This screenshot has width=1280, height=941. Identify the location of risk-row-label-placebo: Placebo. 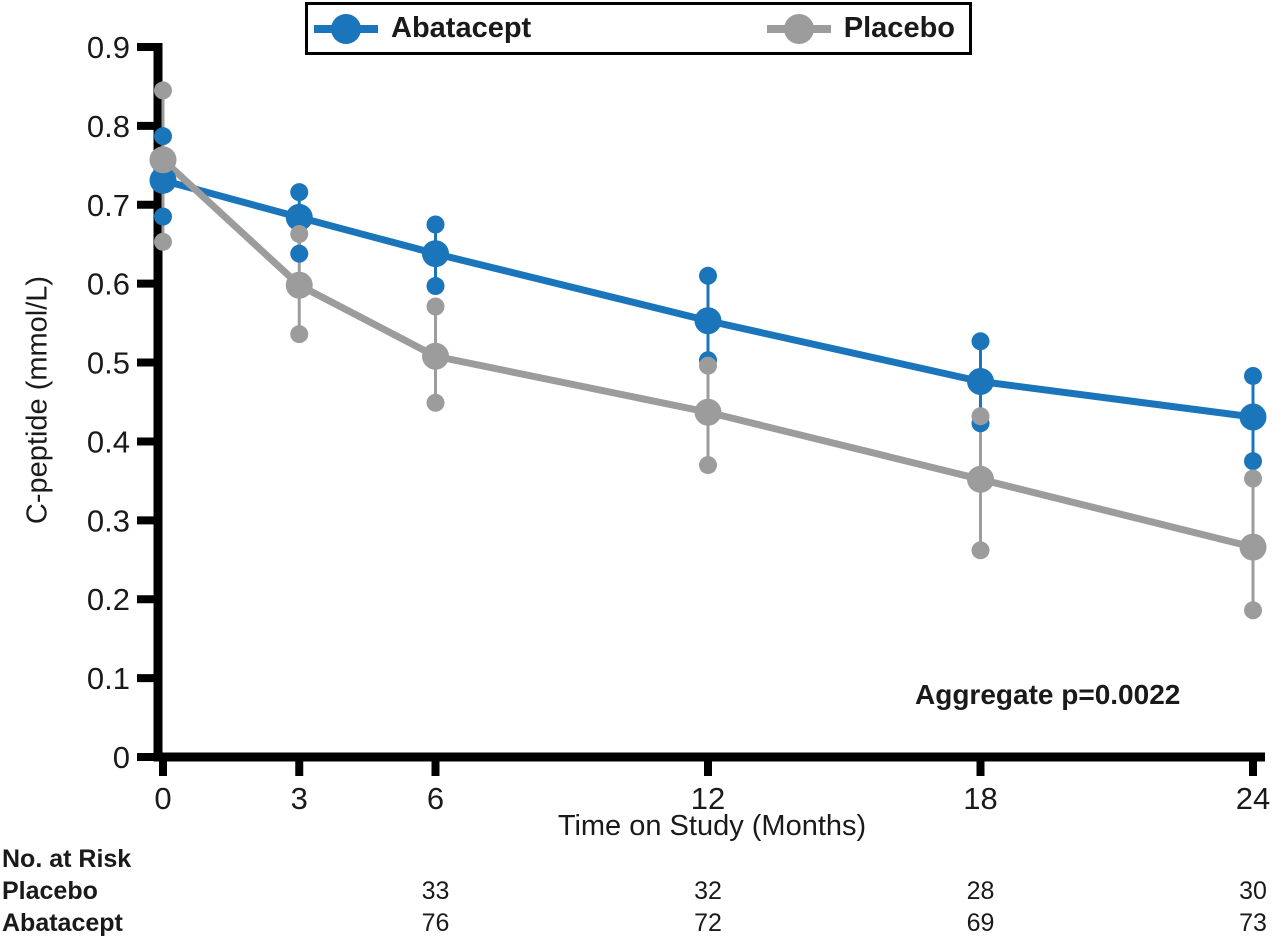
(50, 891).